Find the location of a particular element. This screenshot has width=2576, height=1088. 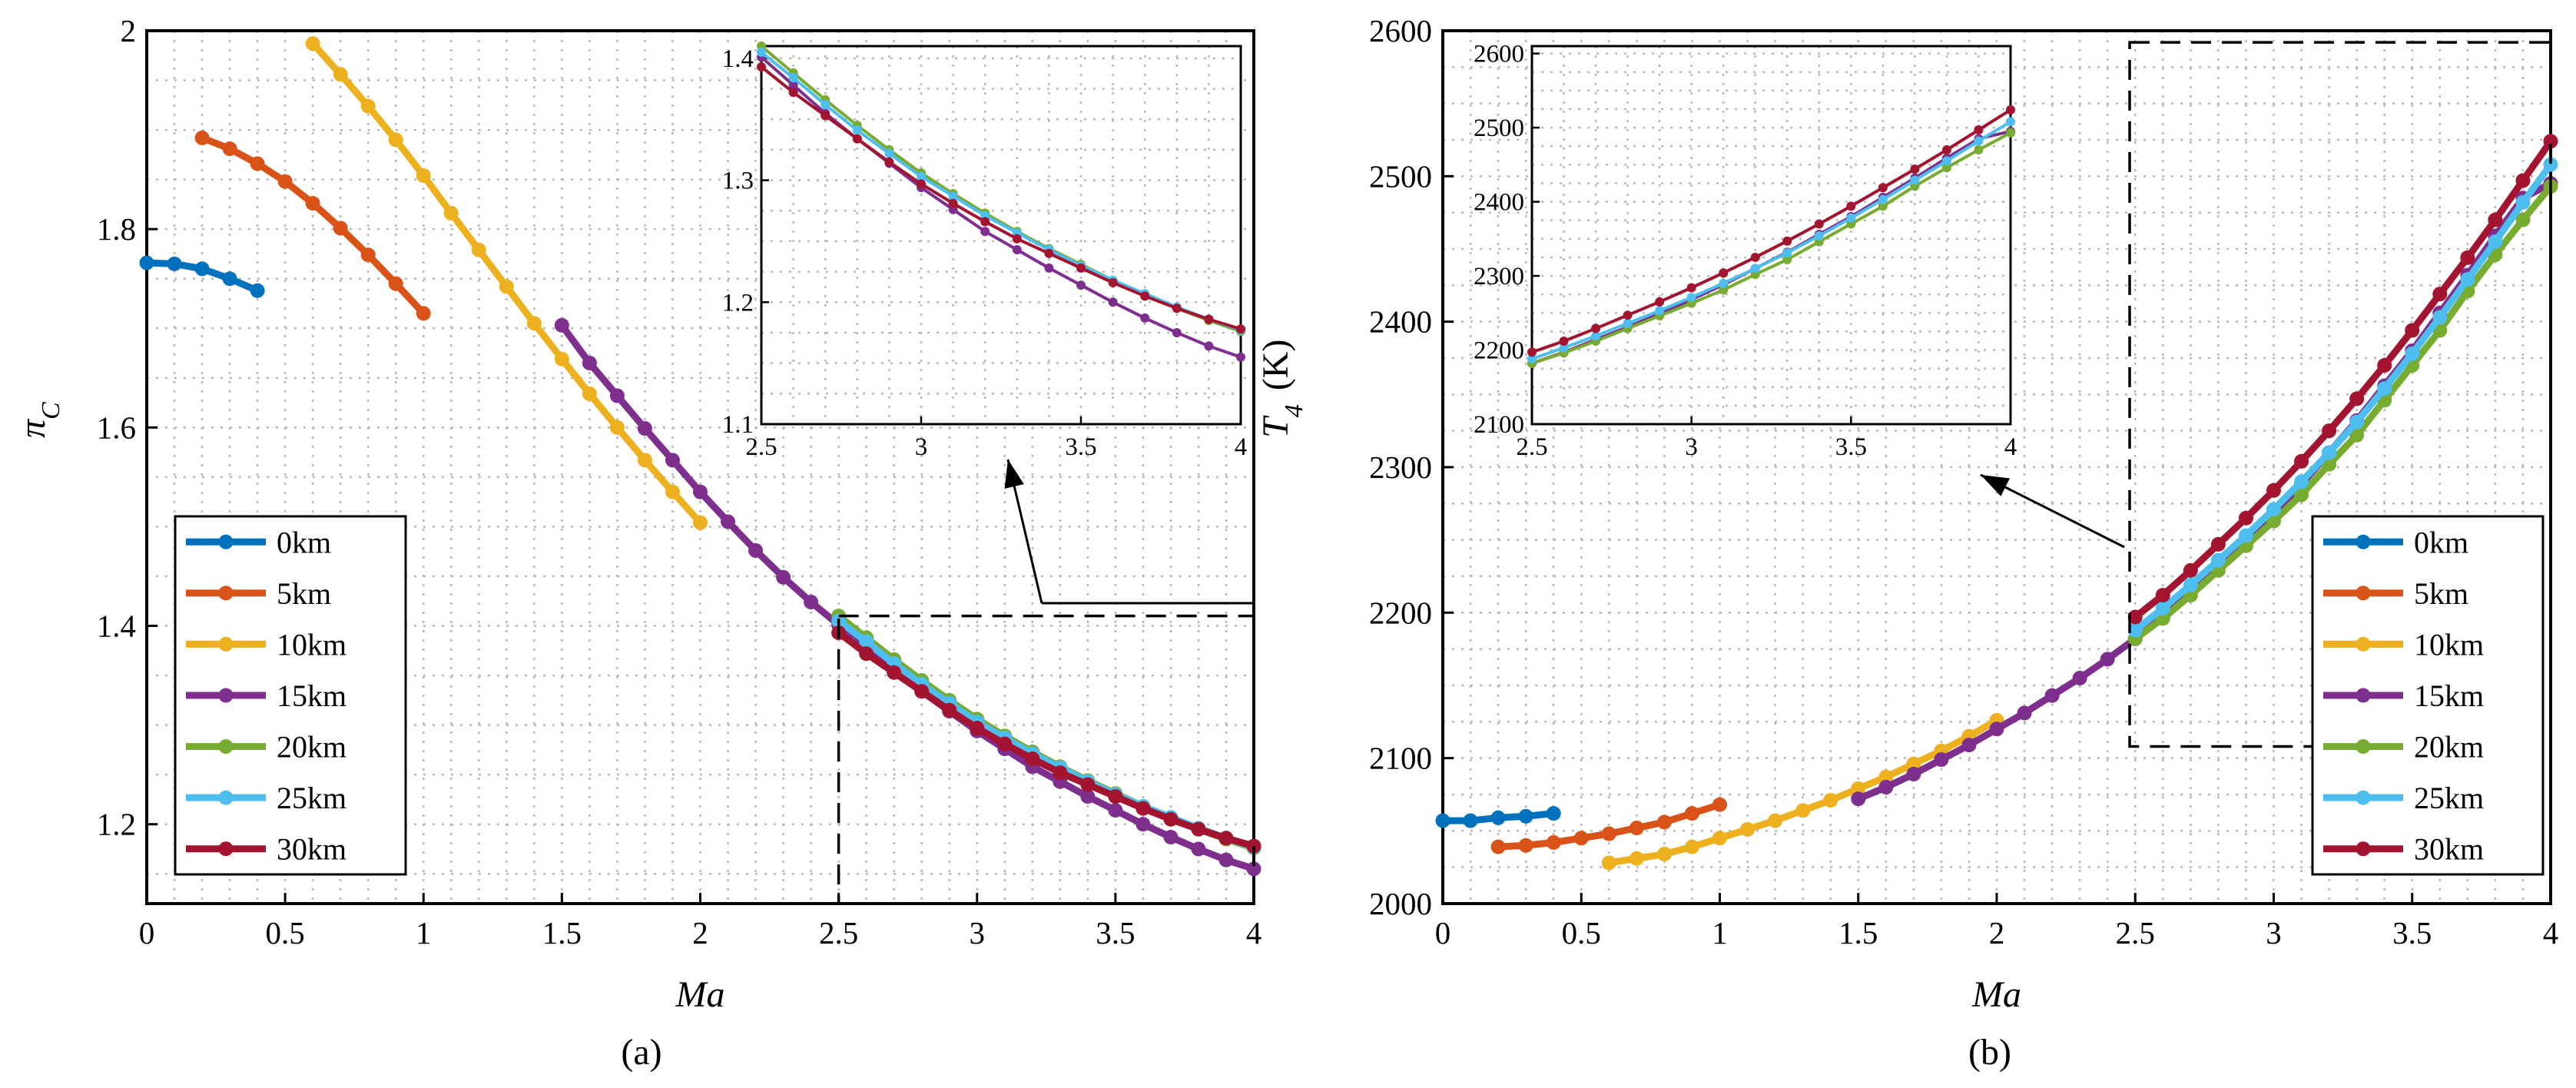

inset-y-tick-label: 2600 is located at coordinates (1499, 55).